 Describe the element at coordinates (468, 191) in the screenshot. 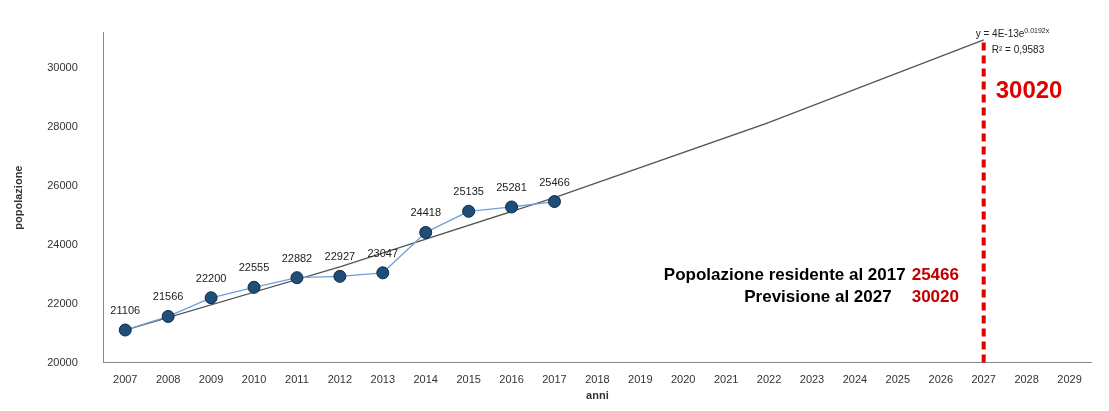

I see `data-label: 25135` at that location.